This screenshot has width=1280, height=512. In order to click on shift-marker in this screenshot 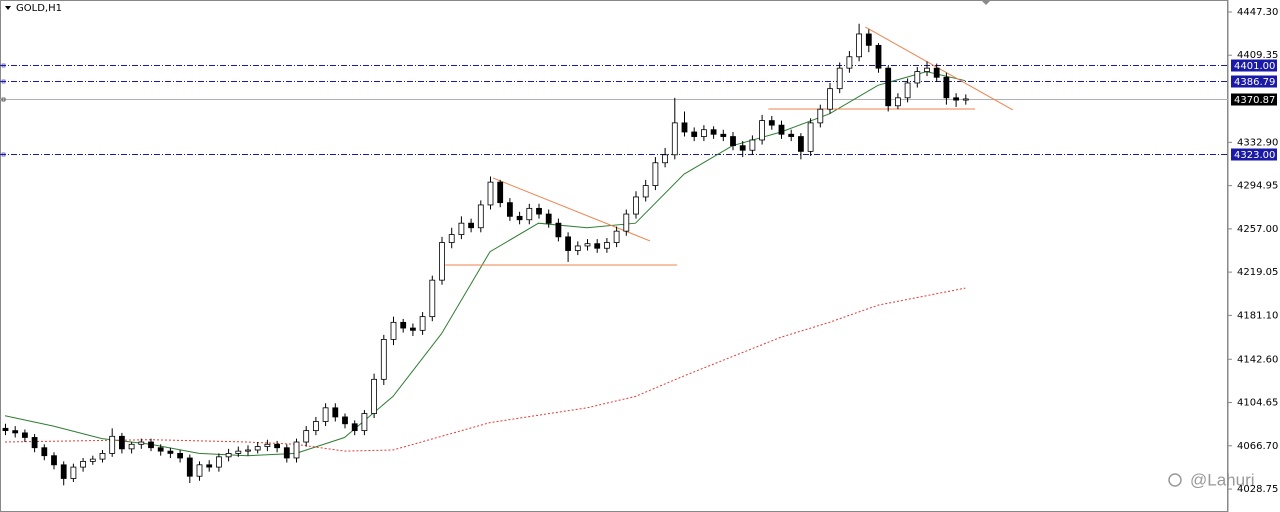, I will do `click(986, 2)`.